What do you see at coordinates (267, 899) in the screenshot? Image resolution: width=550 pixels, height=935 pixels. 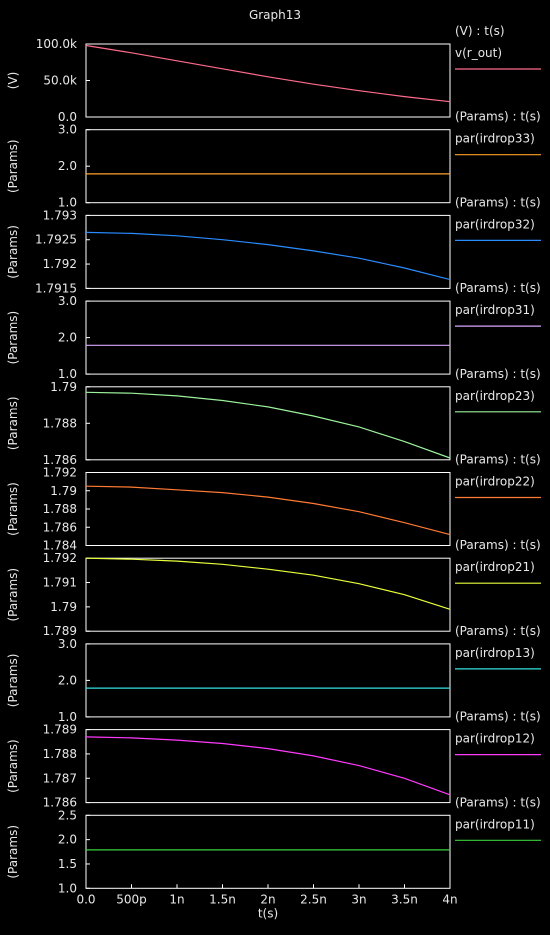 I see `x-tick-label: 2n` at bounding box center [267, 899].